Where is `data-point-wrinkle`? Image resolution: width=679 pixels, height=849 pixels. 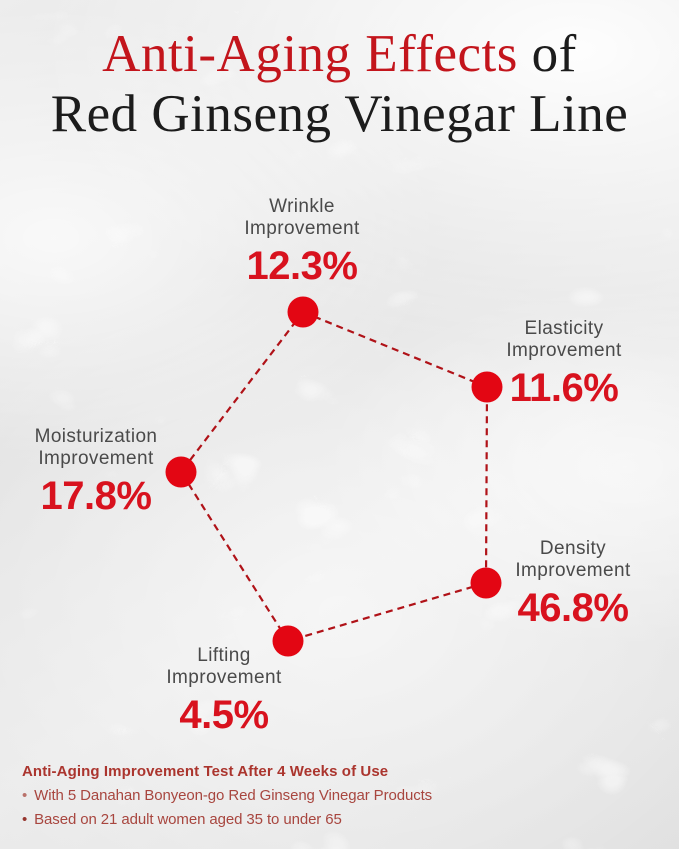
data-point-wrinkle is located at coordinates (303, 312).